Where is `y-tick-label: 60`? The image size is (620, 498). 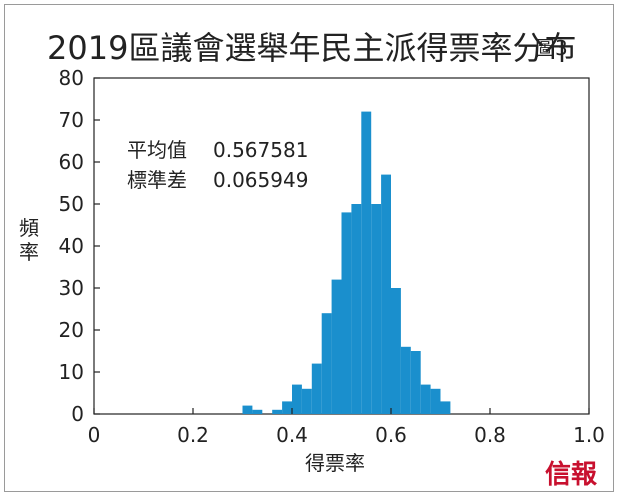
y-tick-label: 60 is located at coordinates (71, 162).